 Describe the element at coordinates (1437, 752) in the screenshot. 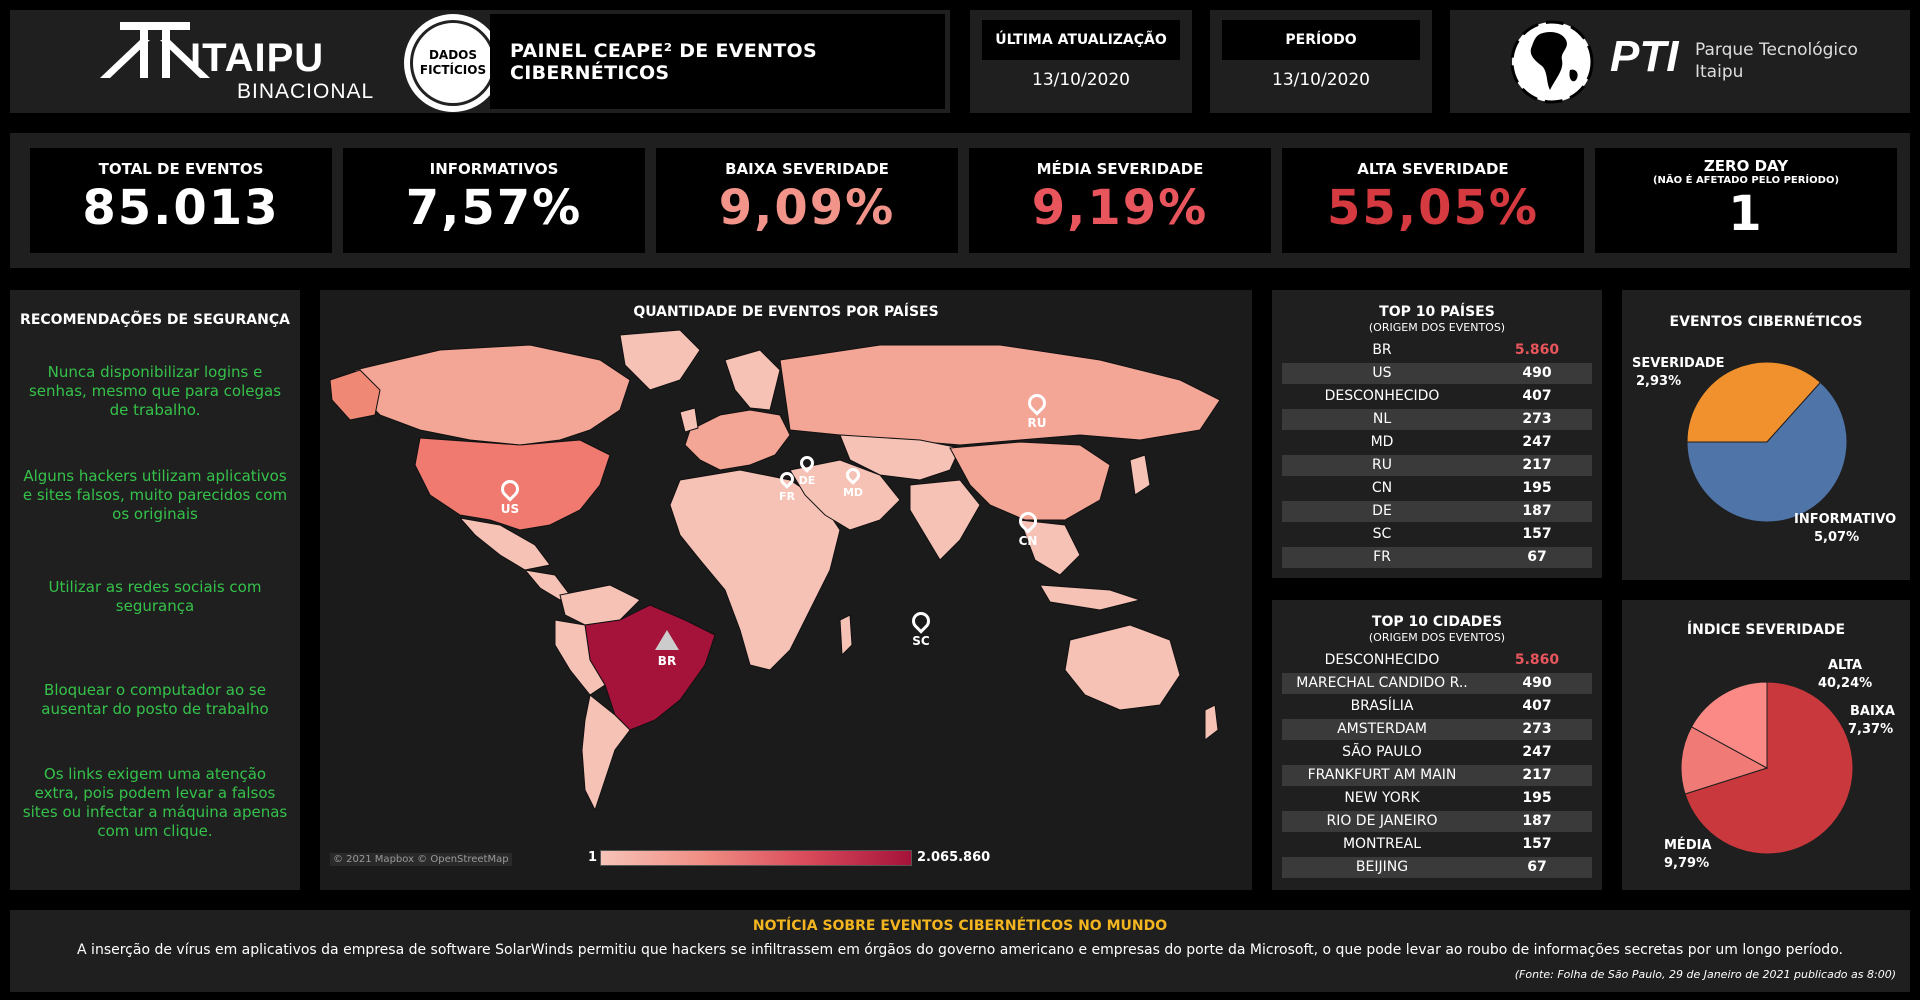

I see `city-row: SÃO PAULO 247` at that location.